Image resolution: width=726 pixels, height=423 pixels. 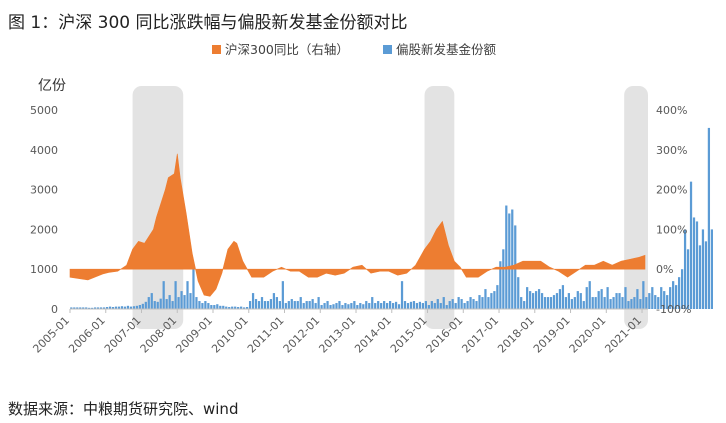 I want to click on y-left-tick-label: 1000, so click(x=44, y=269).